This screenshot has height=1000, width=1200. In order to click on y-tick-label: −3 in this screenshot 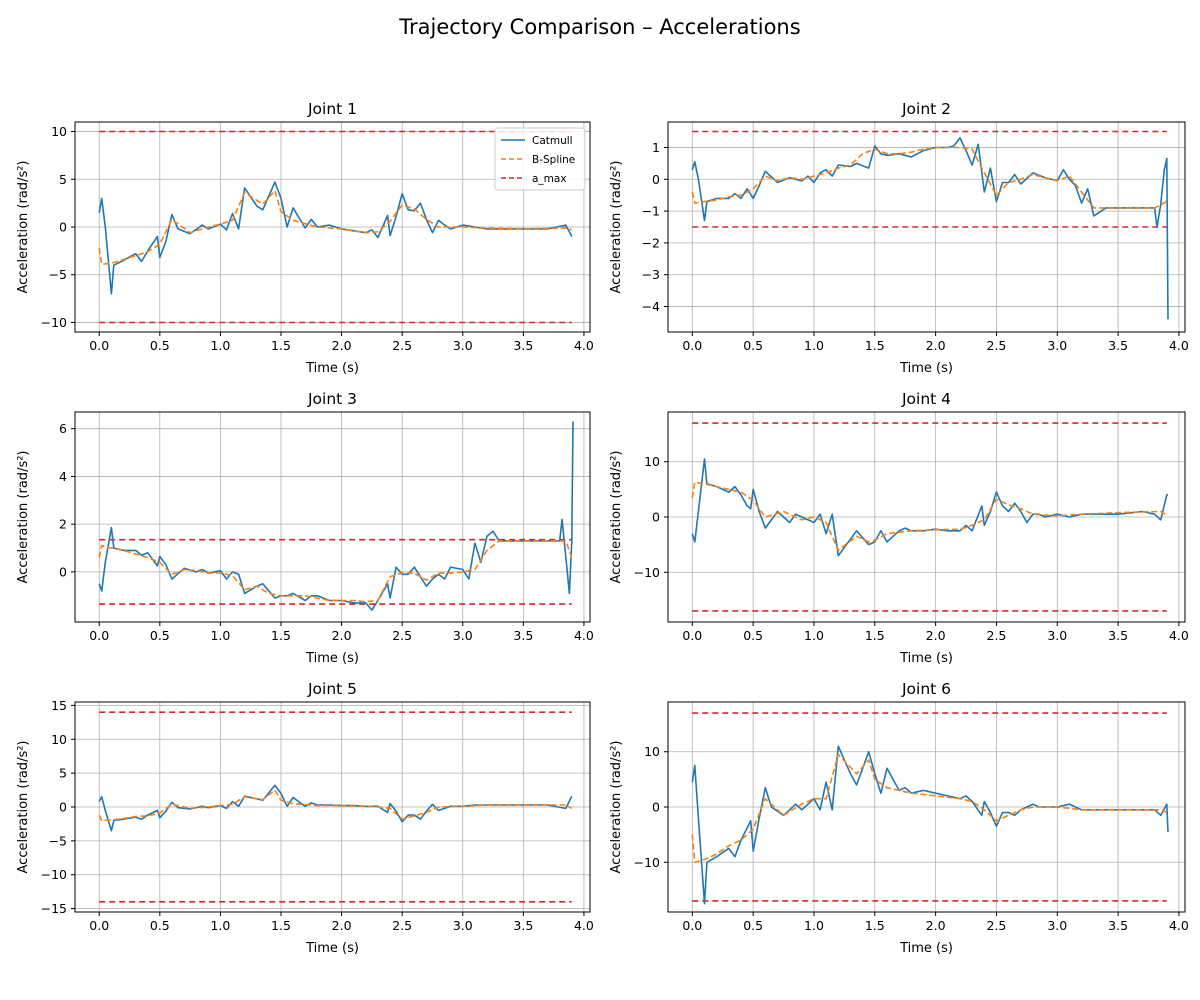, I will do `click(651, 274)`.